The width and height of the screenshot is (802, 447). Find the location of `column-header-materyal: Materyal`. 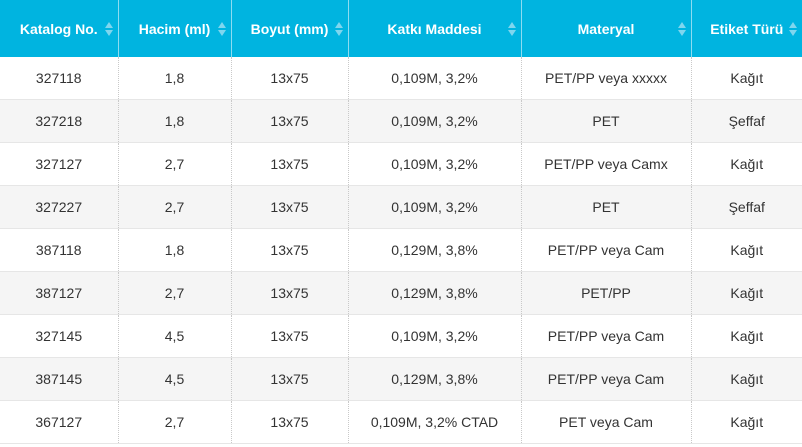

column-header-materyal: Materyal is located at coordinates (606, 28).